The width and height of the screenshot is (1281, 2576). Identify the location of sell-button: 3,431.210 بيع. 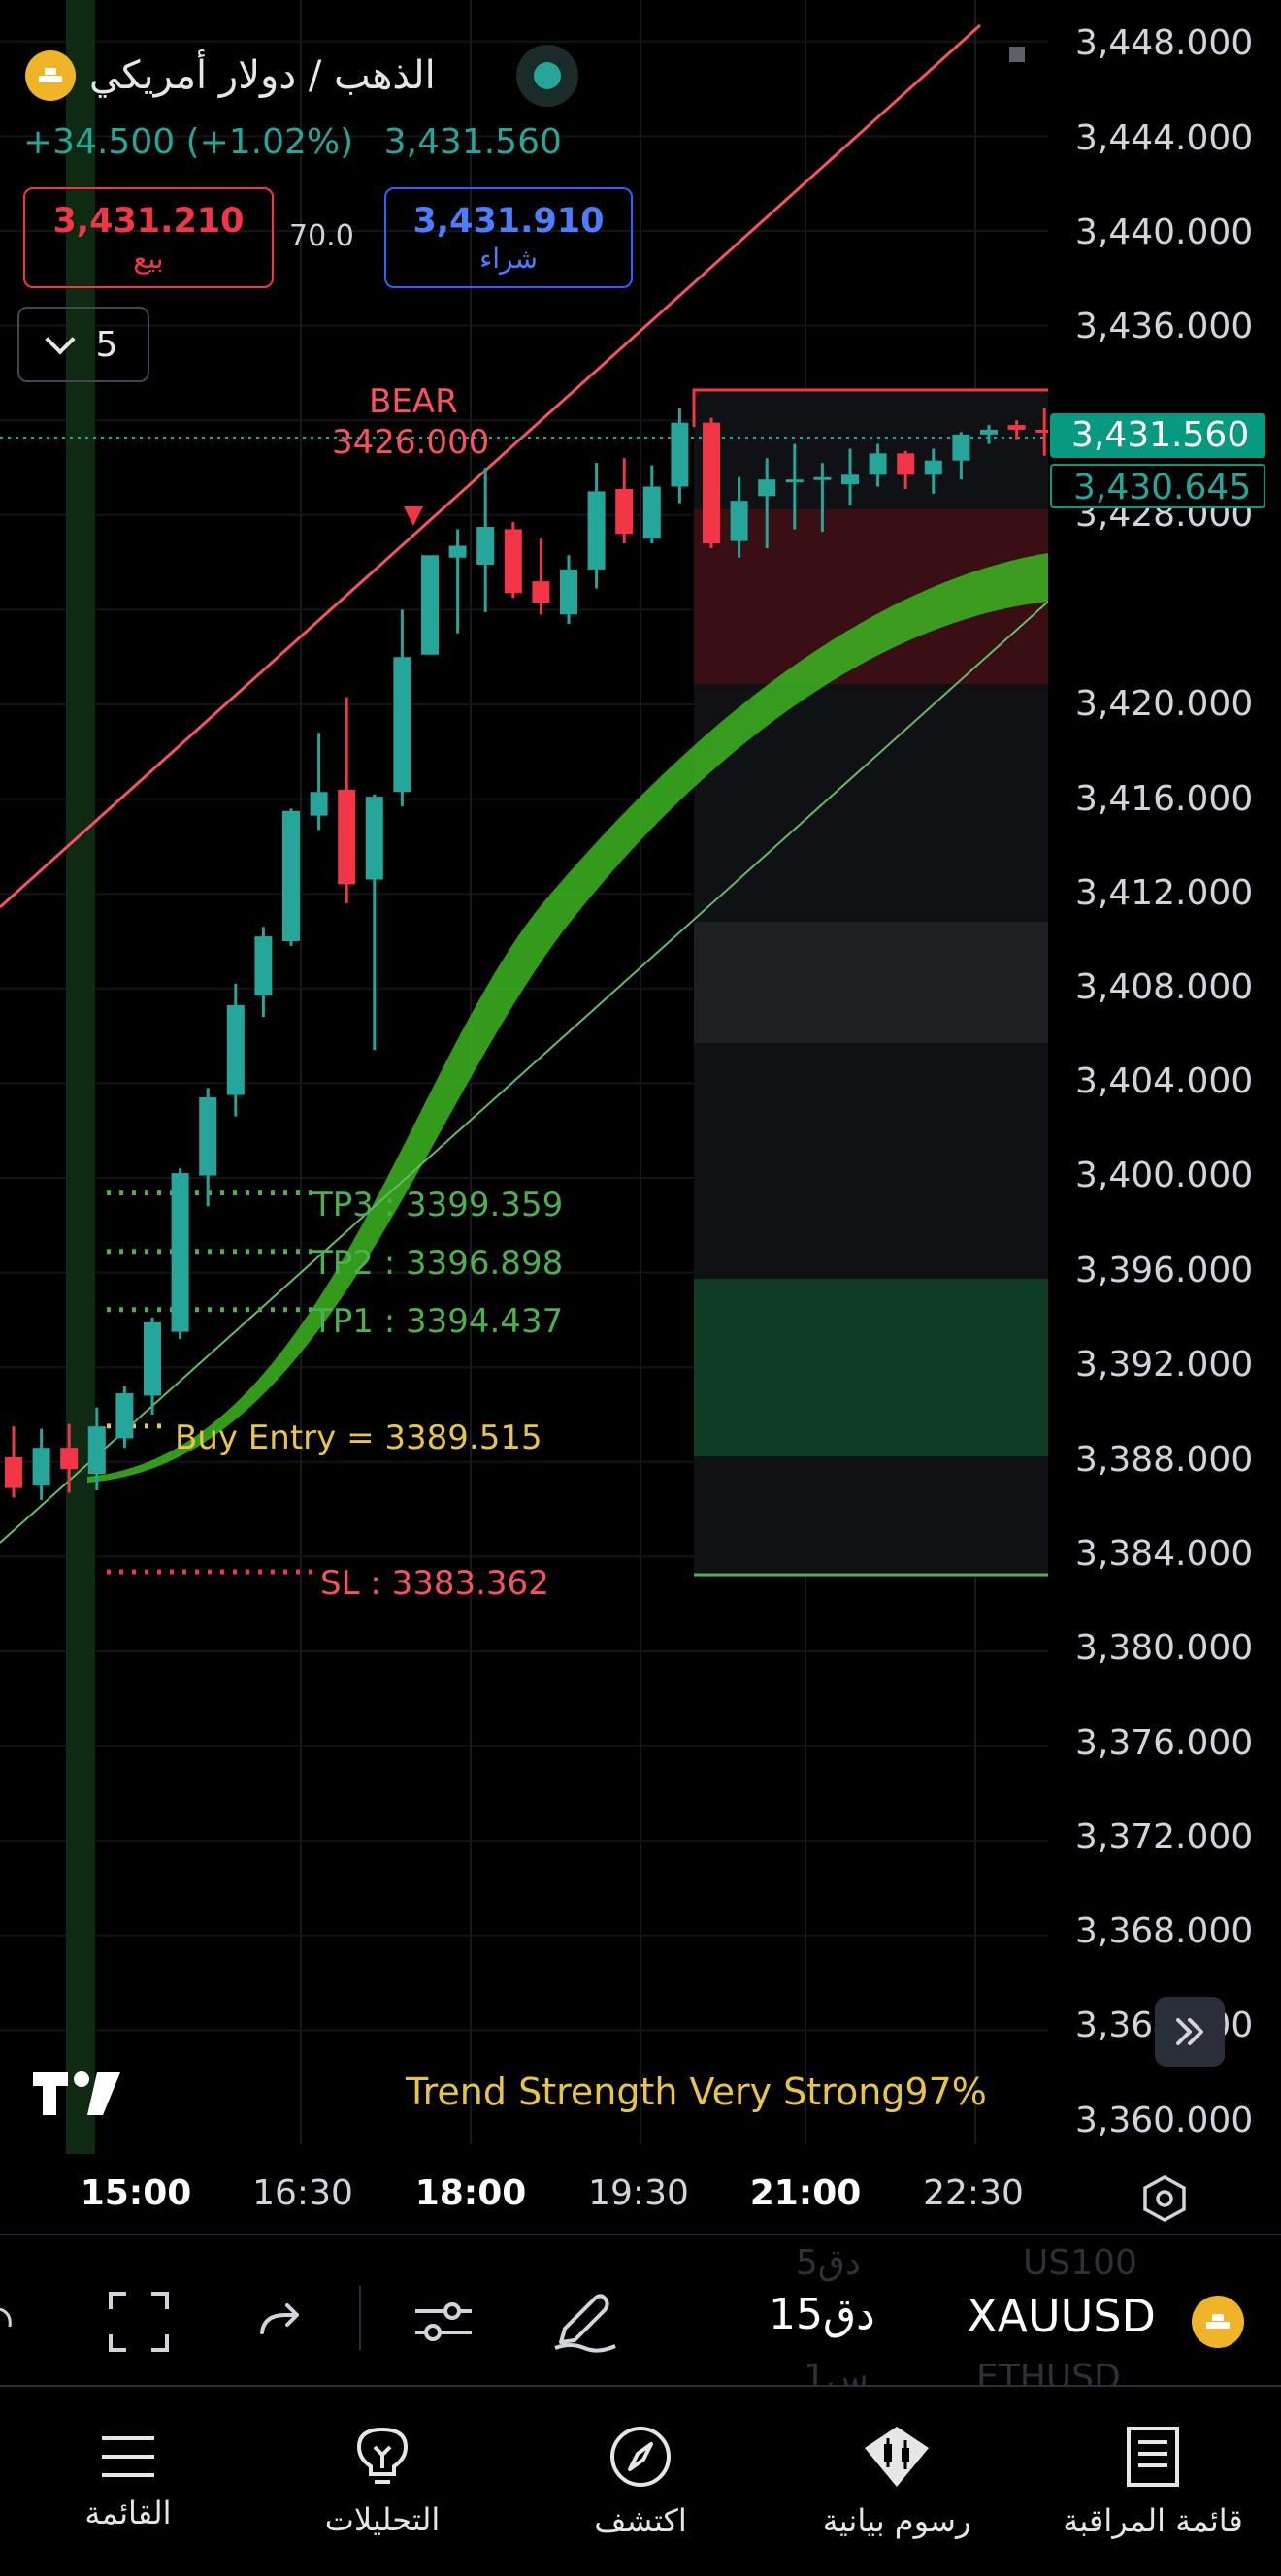
(148, 237).